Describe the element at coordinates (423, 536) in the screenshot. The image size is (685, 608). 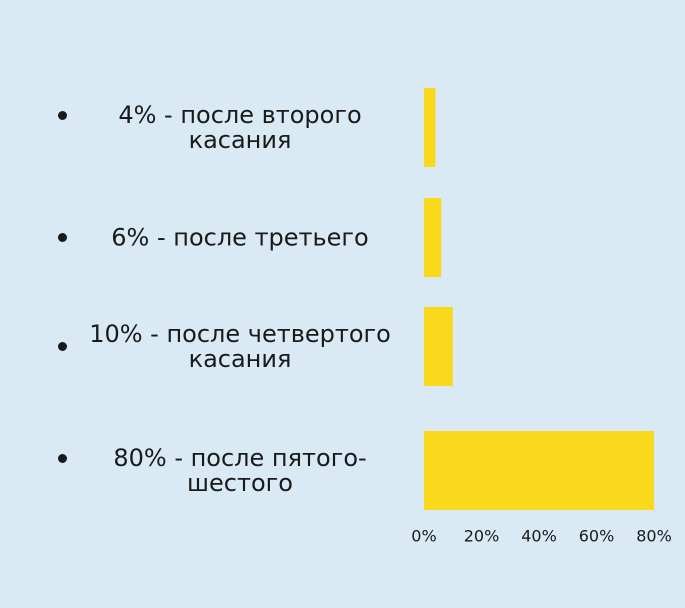
I see `x-tick-label: 0%` at that location.